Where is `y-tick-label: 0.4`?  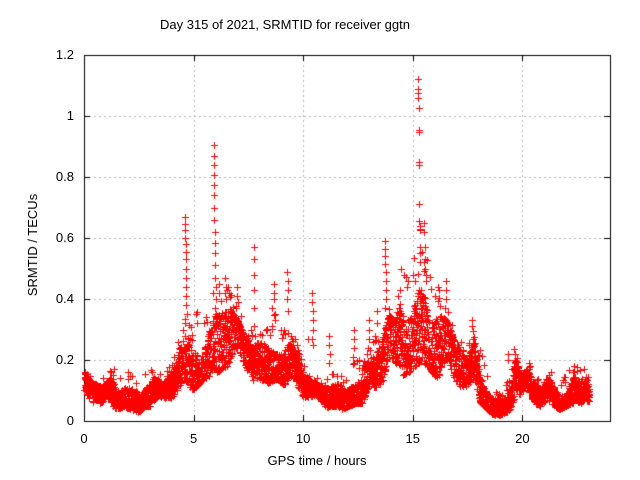 y-tick-label: 0.4 is located at coordinates (64, 298).